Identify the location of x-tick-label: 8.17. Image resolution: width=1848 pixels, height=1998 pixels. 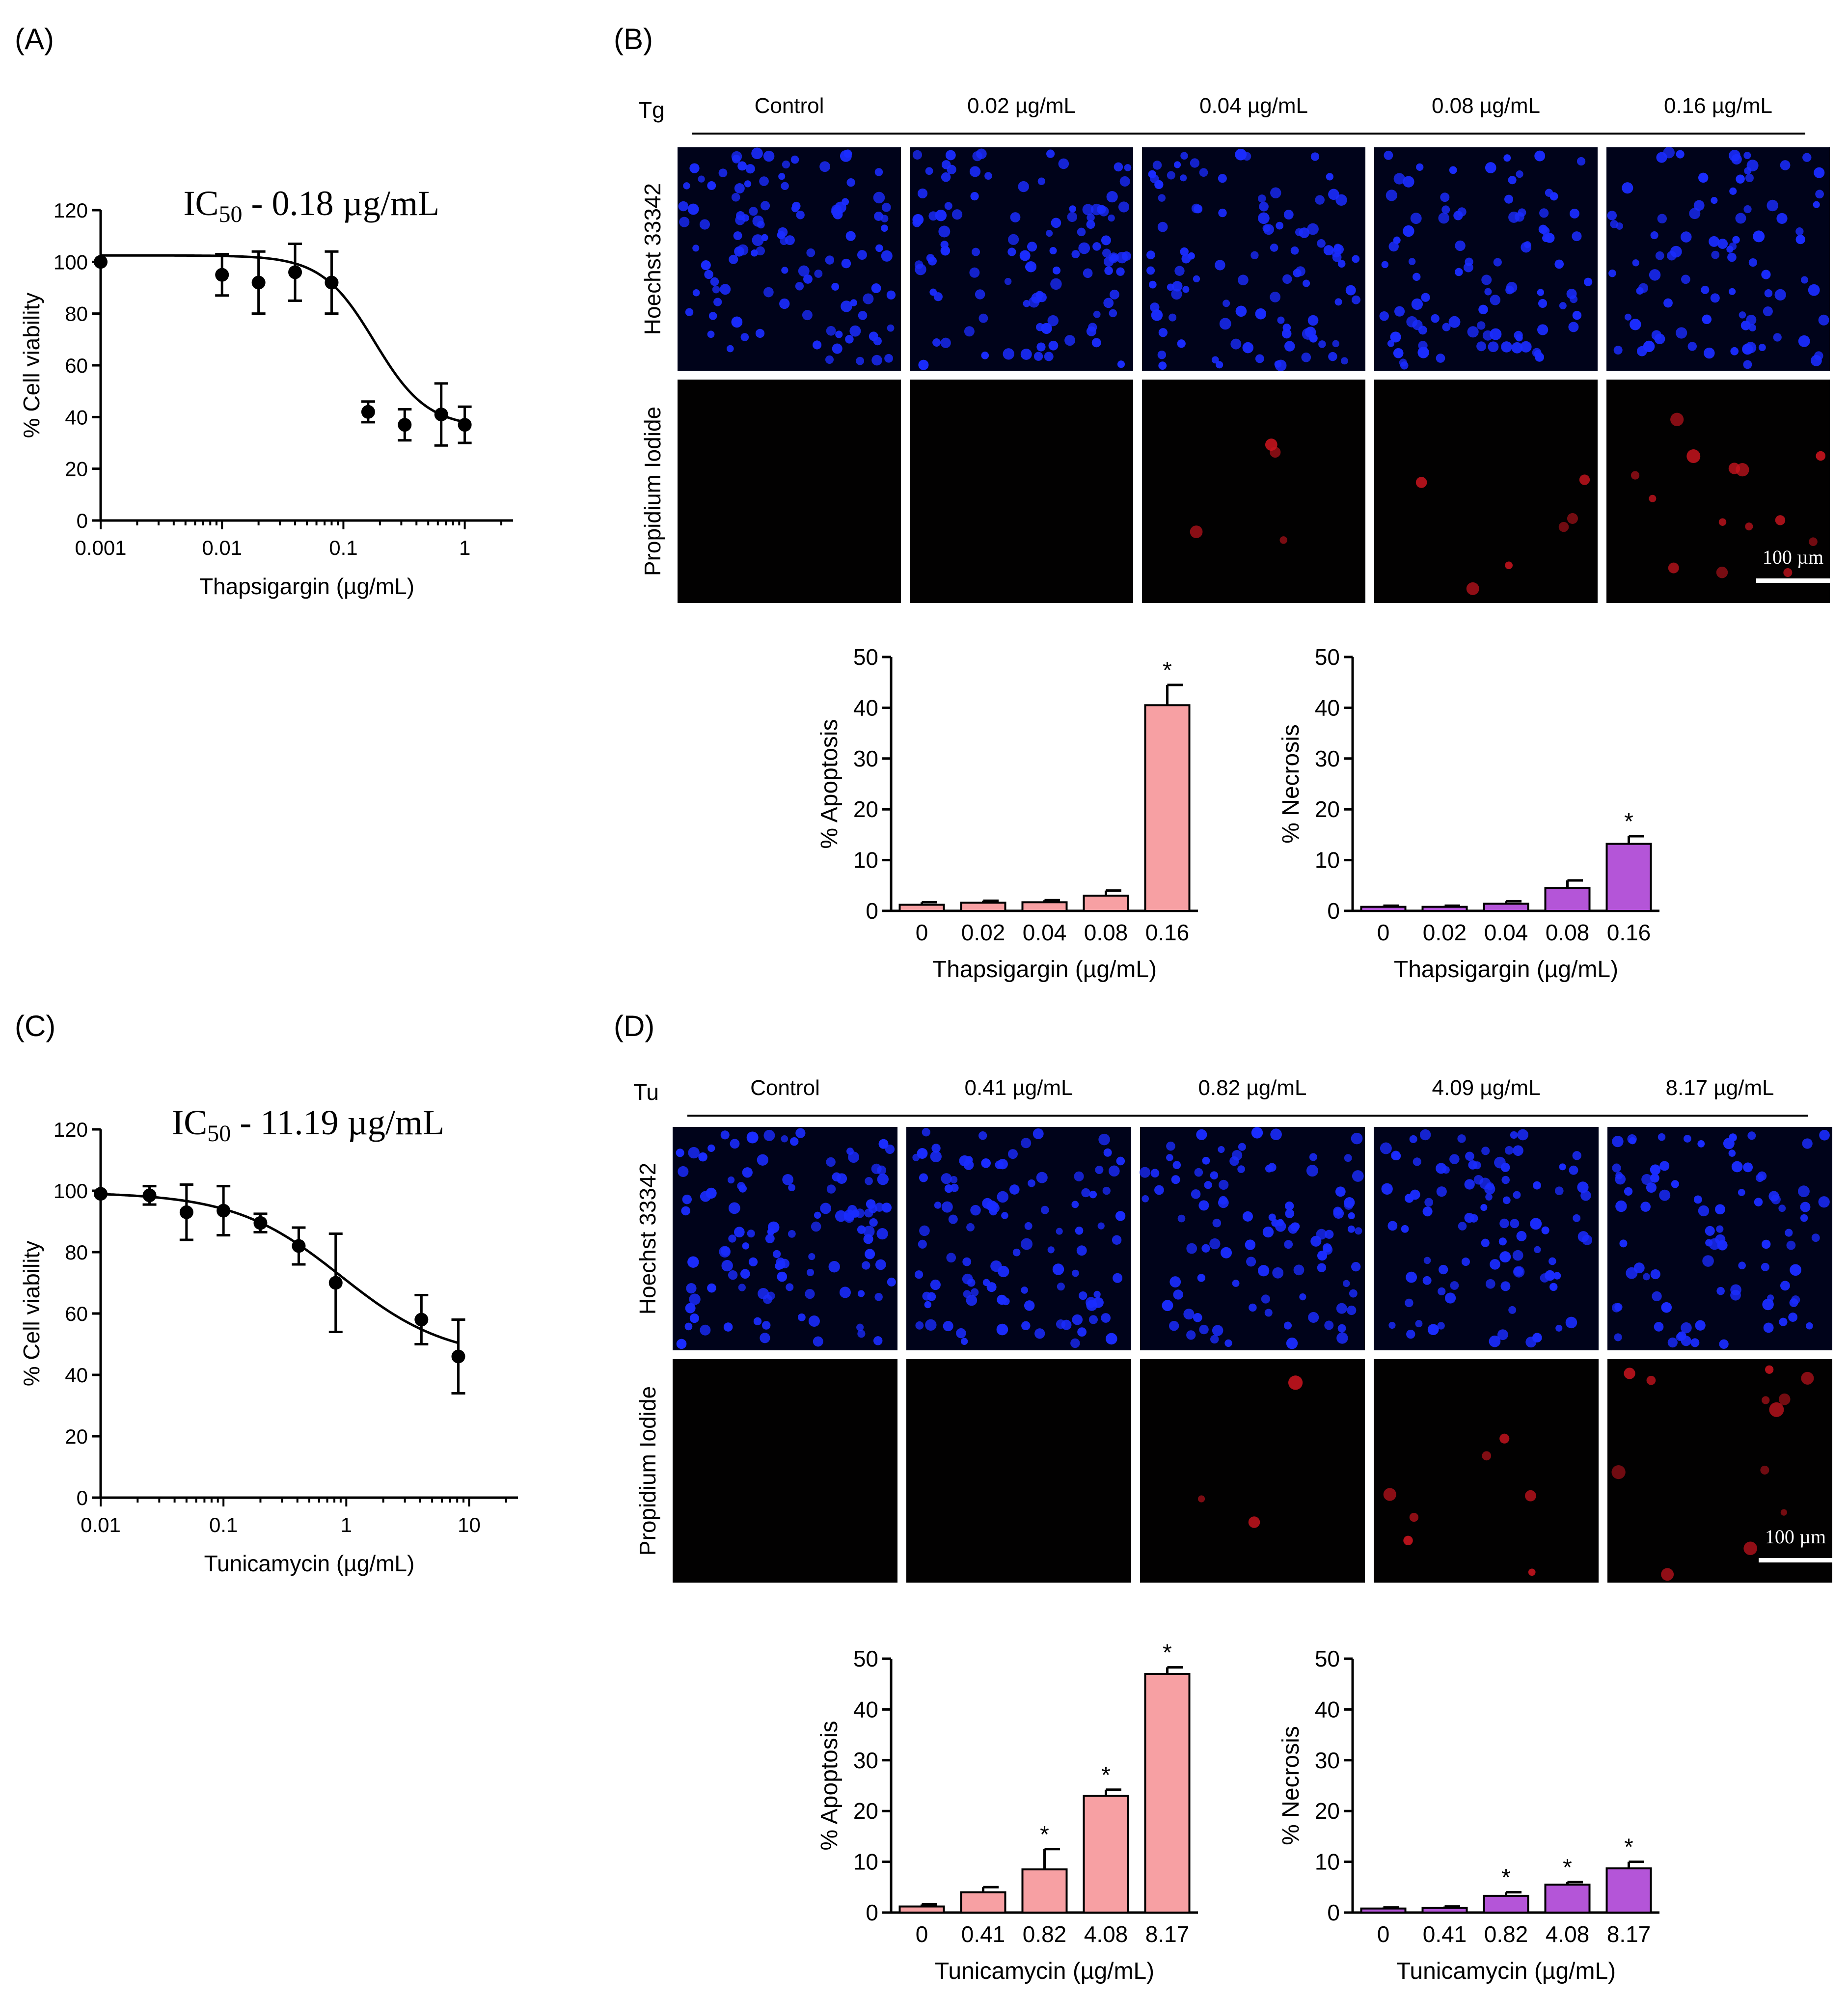
(1629, 1934).